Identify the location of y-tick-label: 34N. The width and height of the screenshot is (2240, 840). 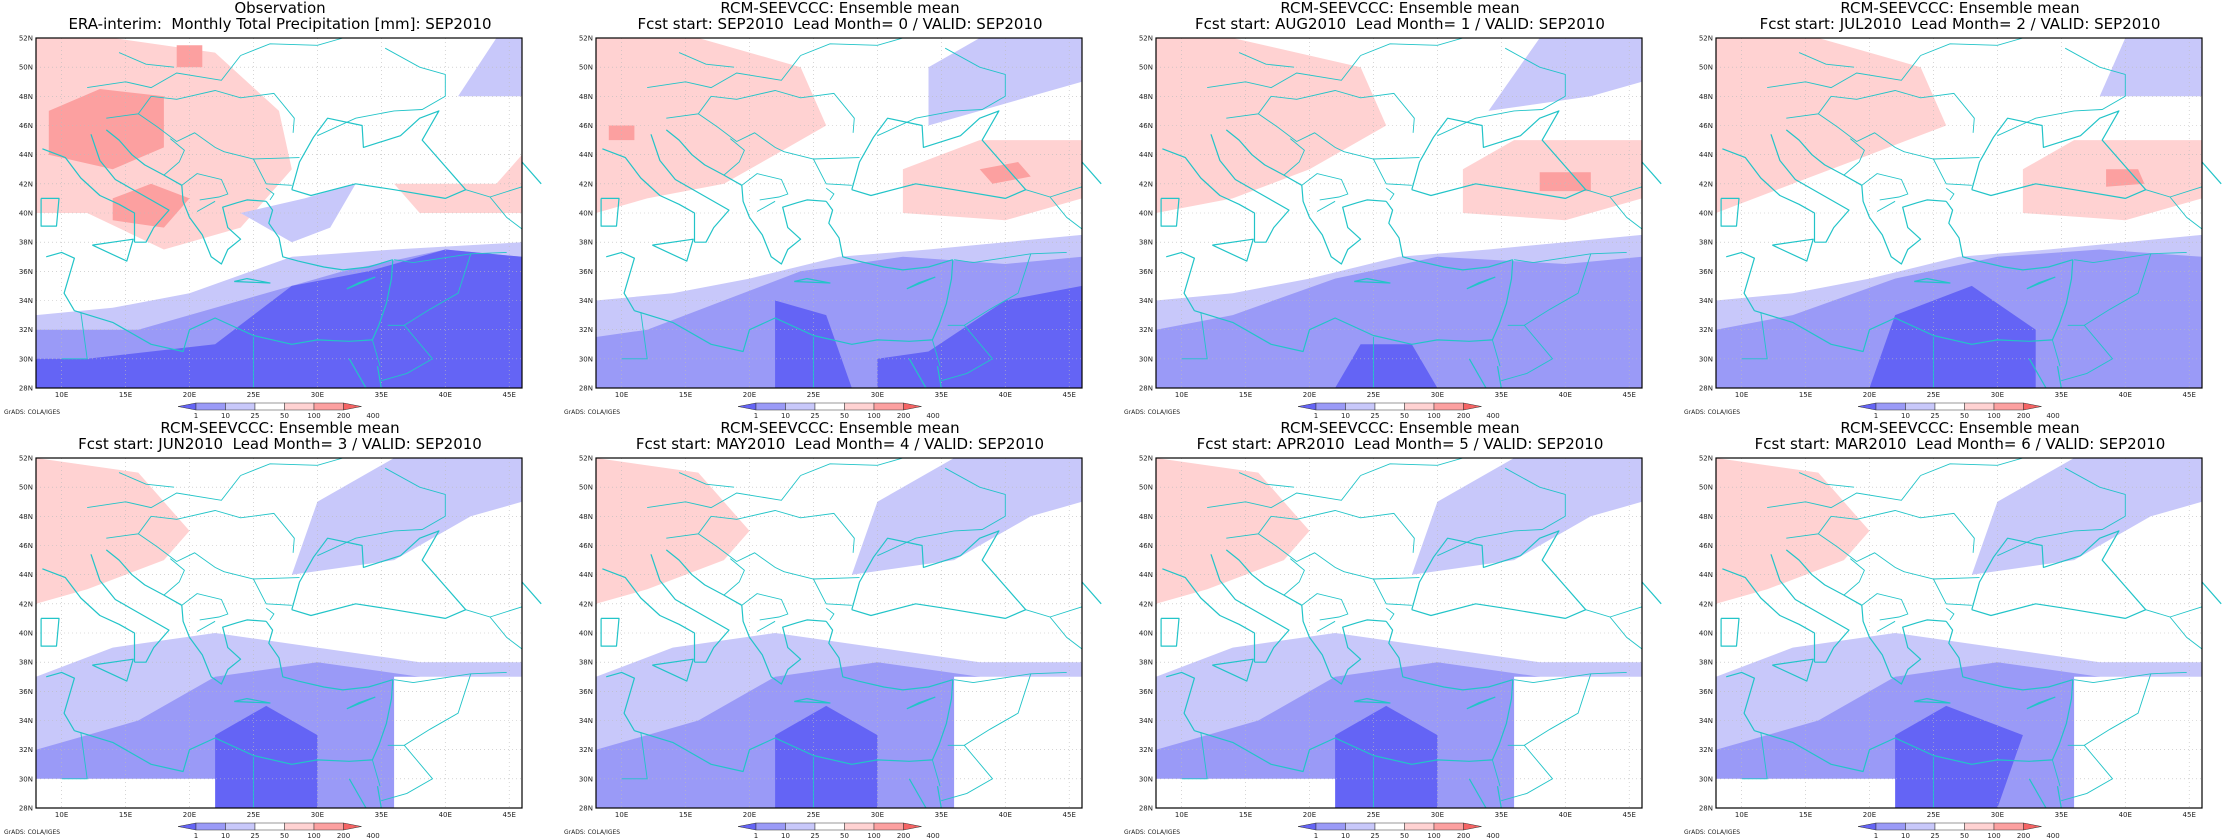
(1706, 721).